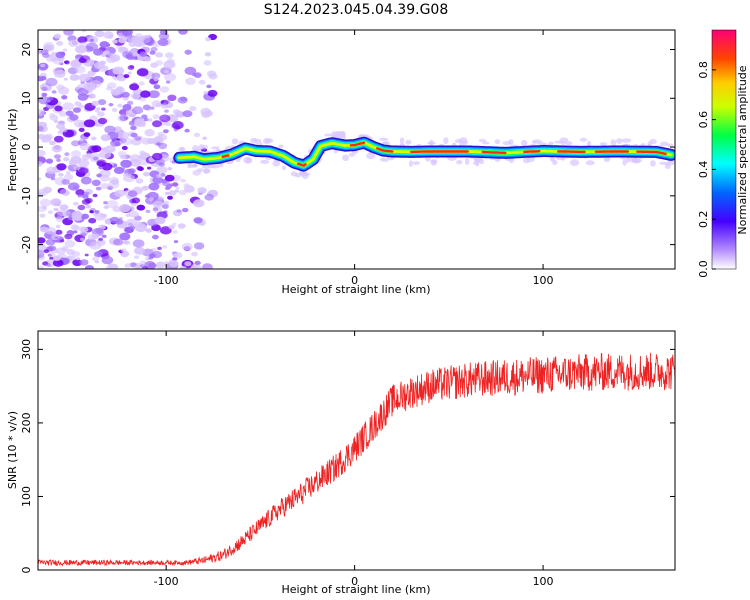 The image size is (750, 600). Describe the element at coordinates (12, 450) in the screenshot. I see `snr-y-label: SNR (10 * v/v)` at that location.